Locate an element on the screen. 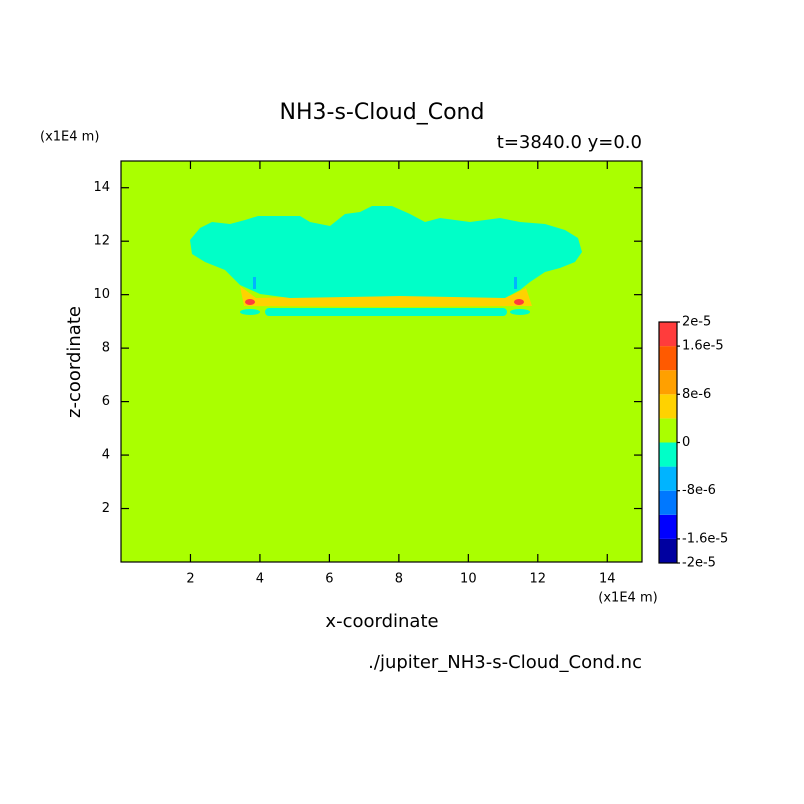  y-axis-label: z-coordinate is located at coordinates (74, 362).